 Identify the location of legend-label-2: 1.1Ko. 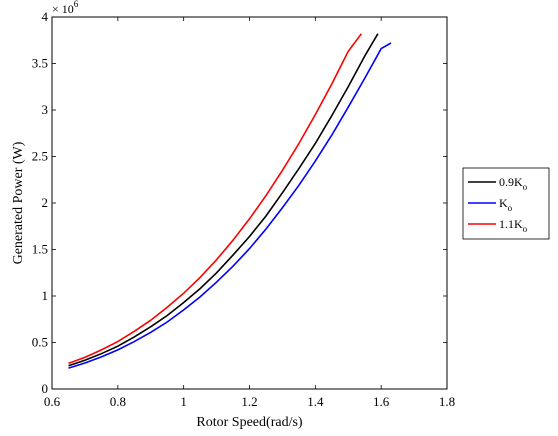
(513, 225).